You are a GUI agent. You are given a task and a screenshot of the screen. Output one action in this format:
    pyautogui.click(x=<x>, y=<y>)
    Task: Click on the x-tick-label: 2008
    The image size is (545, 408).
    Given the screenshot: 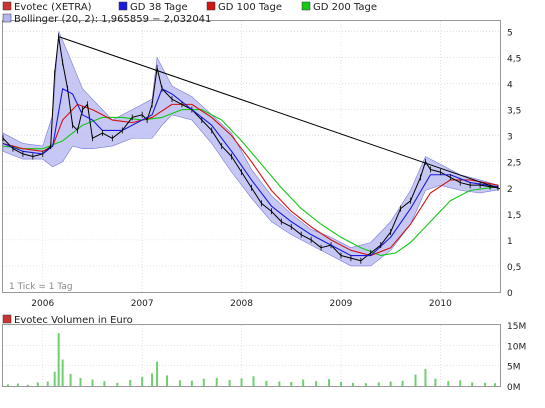 What is the action you would take?
    pyautogui.click(x=241, y=304)
    